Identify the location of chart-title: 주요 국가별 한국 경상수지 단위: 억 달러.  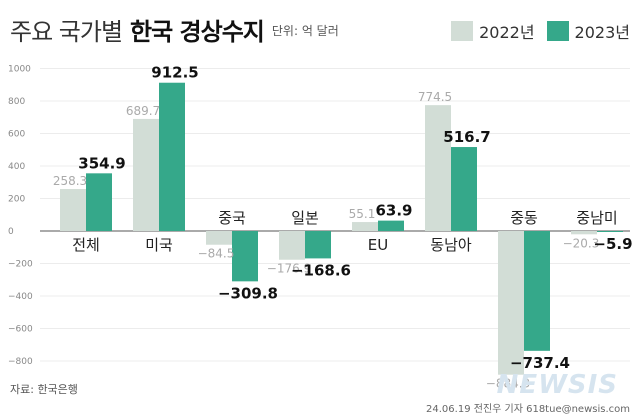
(174, 29).